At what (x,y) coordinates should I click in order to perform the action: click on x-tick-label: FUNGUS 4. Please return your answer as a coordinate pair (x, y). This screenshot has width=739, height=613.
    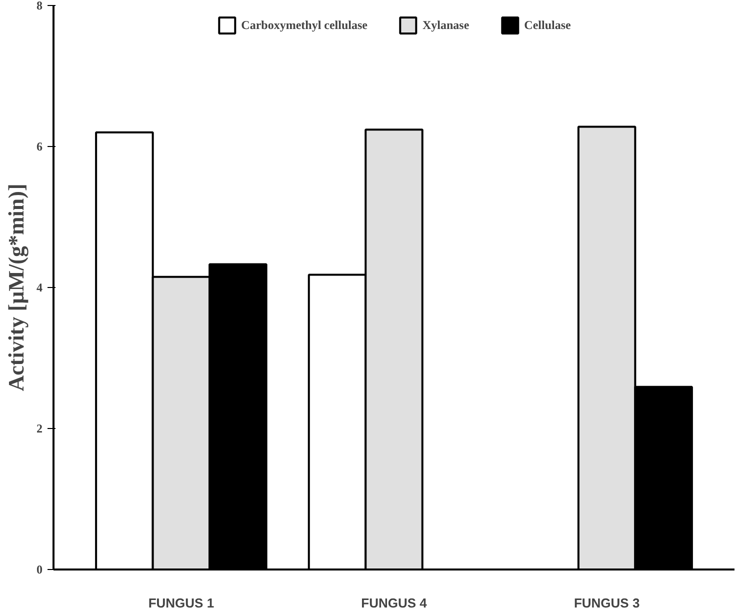
    Looking at the image, I should click on (394, 603).